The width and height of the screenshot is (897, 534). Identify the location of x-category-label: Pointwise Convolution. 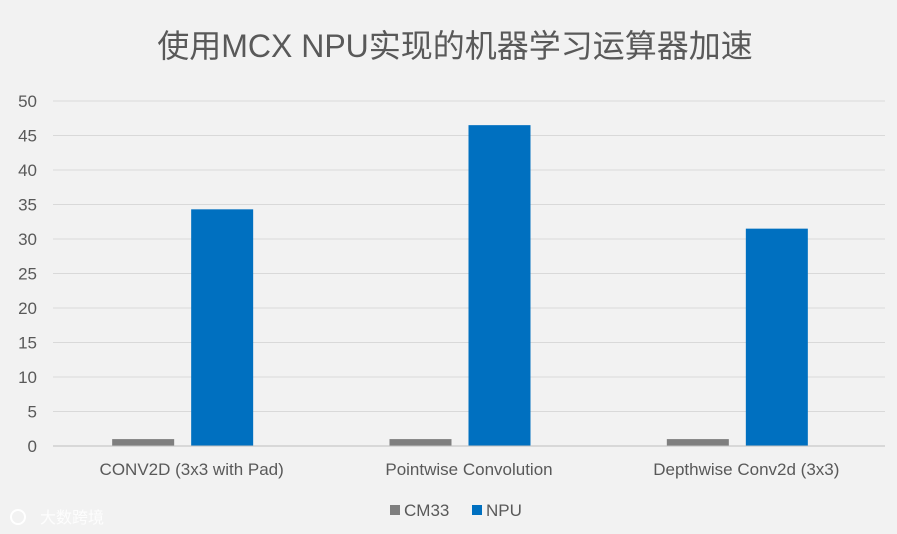
(468, 469).